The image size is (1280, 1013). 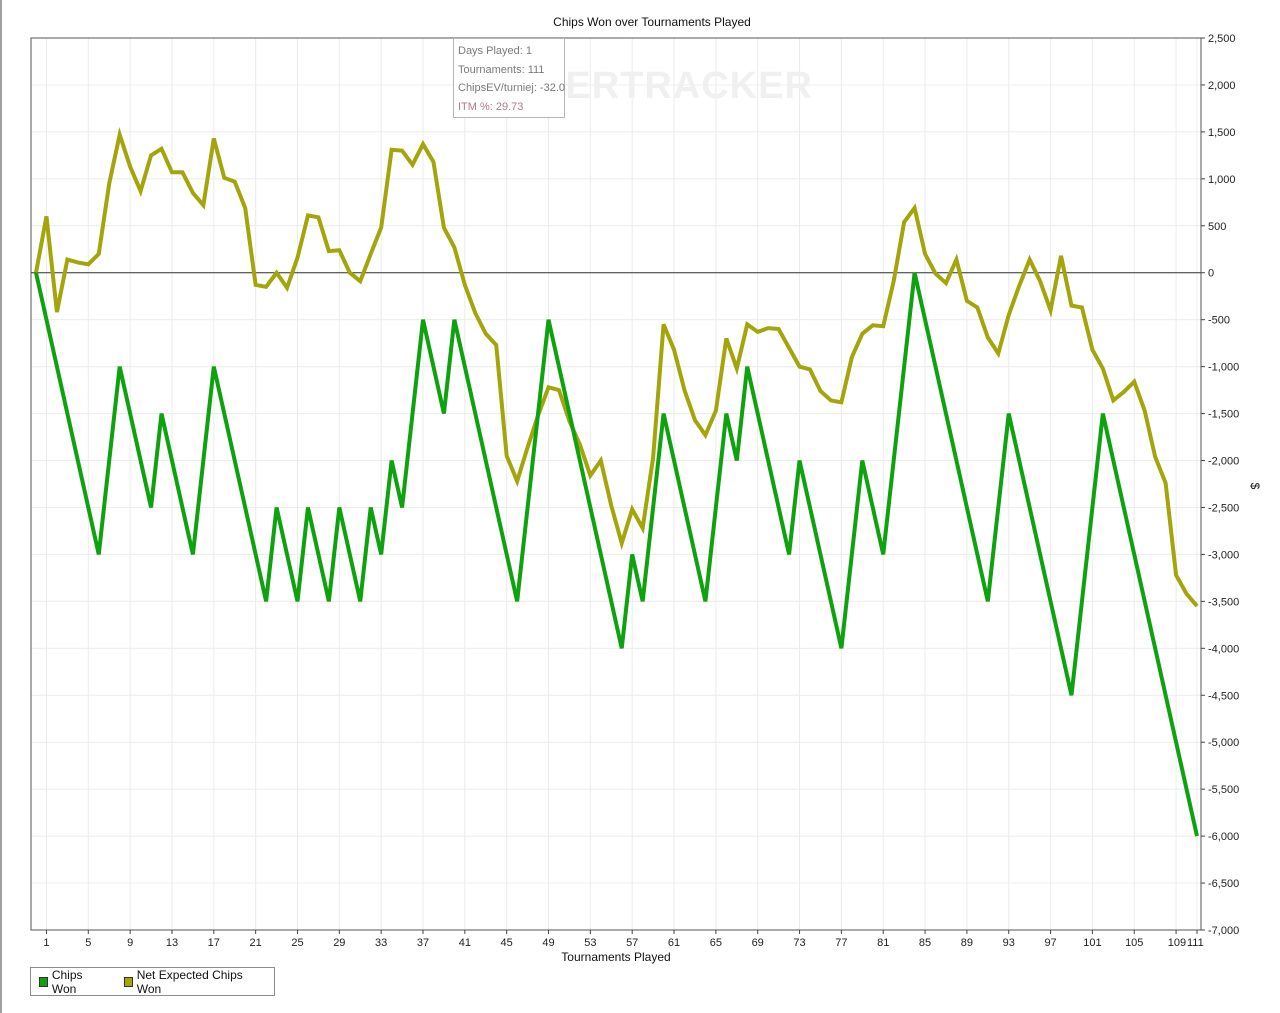 What do you see at coordinates (511, 88) in the screenshot?
I see `tooltip-chips-ev: ChipsEV/turniej: -32.0` at bounding box center [511, 88].